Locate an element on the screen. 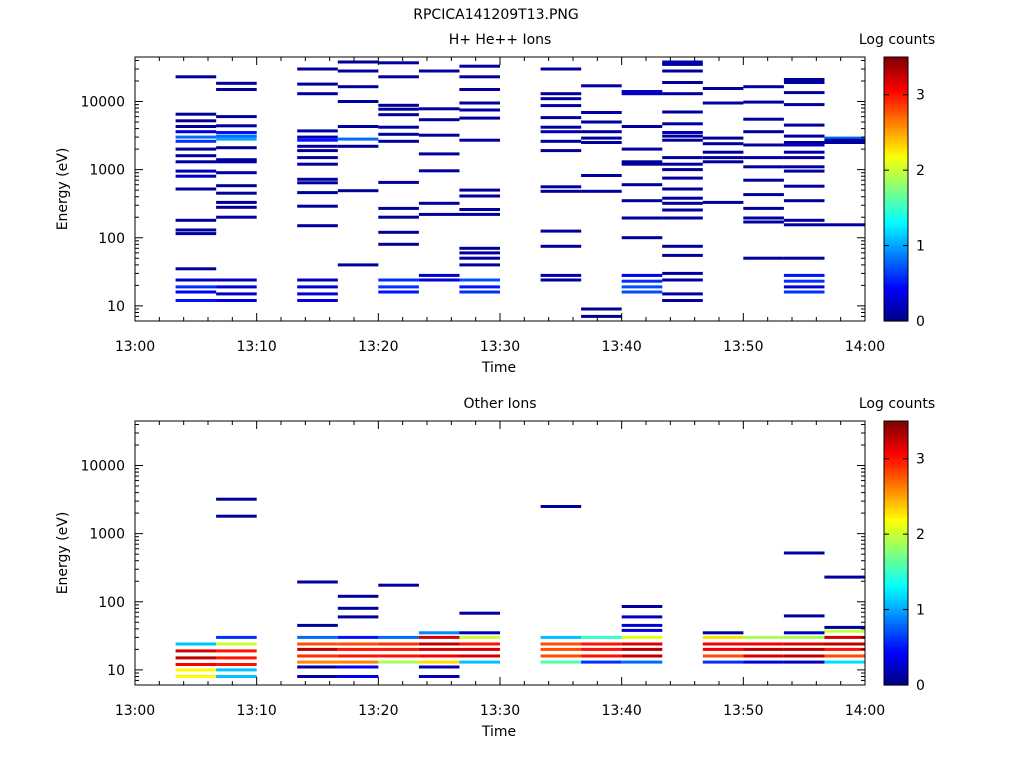 This screenshot has width=1024, height=768. y-tick-label: 100 is located at coordinates (111, 603).